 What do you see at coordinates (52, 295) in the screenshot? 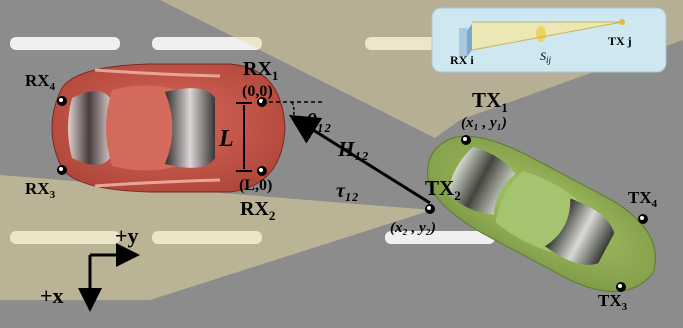
I see `x-axis-label: +x` at bounding box center [52, 295].